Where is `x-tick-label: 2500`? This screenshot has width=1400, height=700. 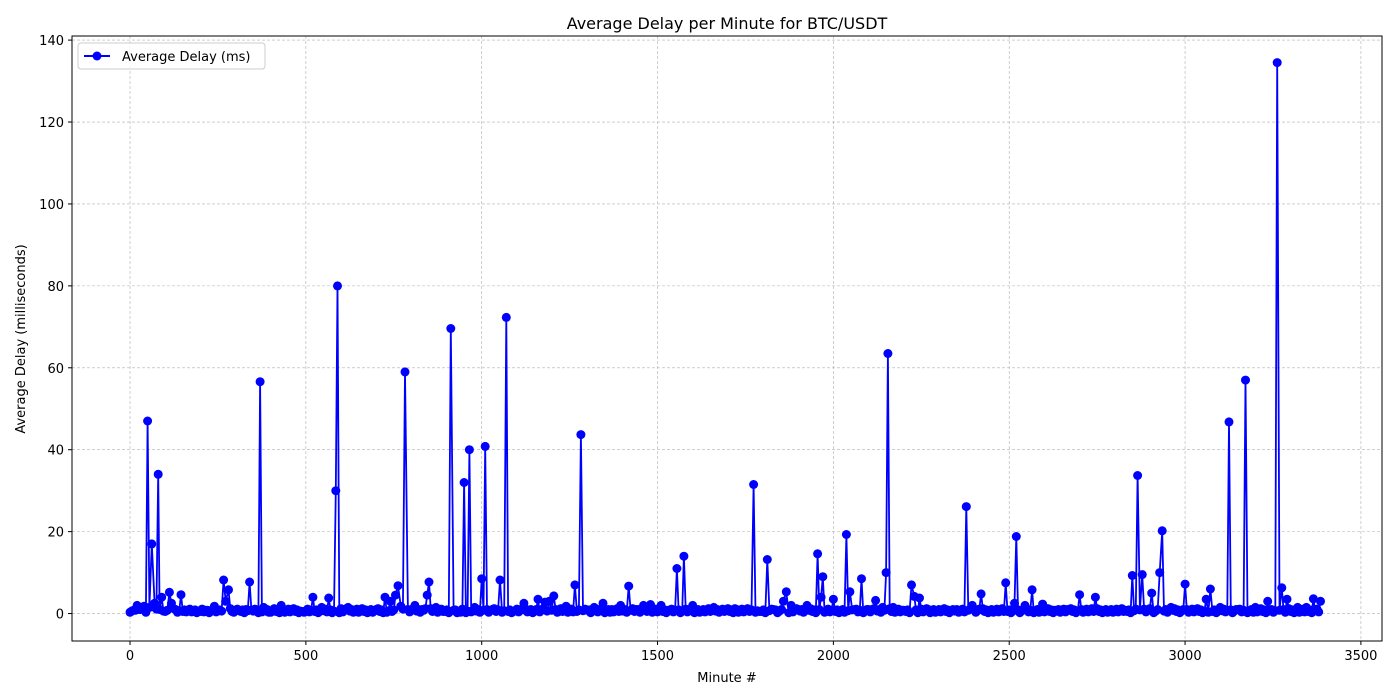
x-tick-label: 2500 is located at coordinates (1009, 656).